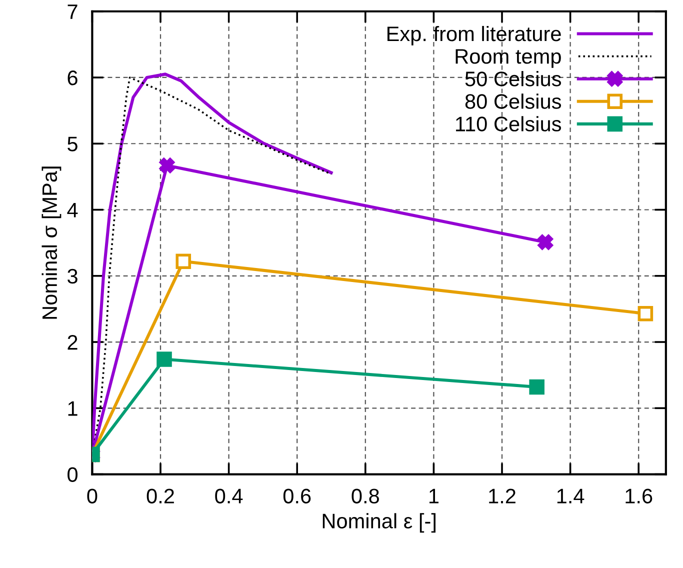 The image size is (683, 568). What do you see at coordinates (570, 496) in the screenshot?
I see `x-tick-label: 1.4` at bounding box center [570, 496].